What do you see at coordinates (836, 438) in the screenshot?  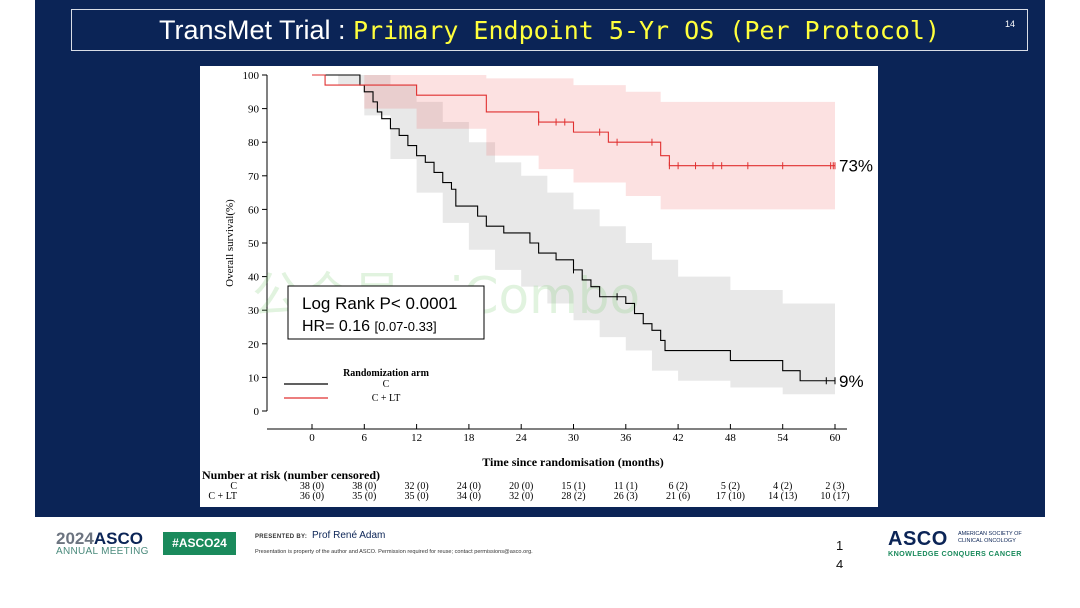 I see `x-tick-label: 60` at bounding box center [836, 438].